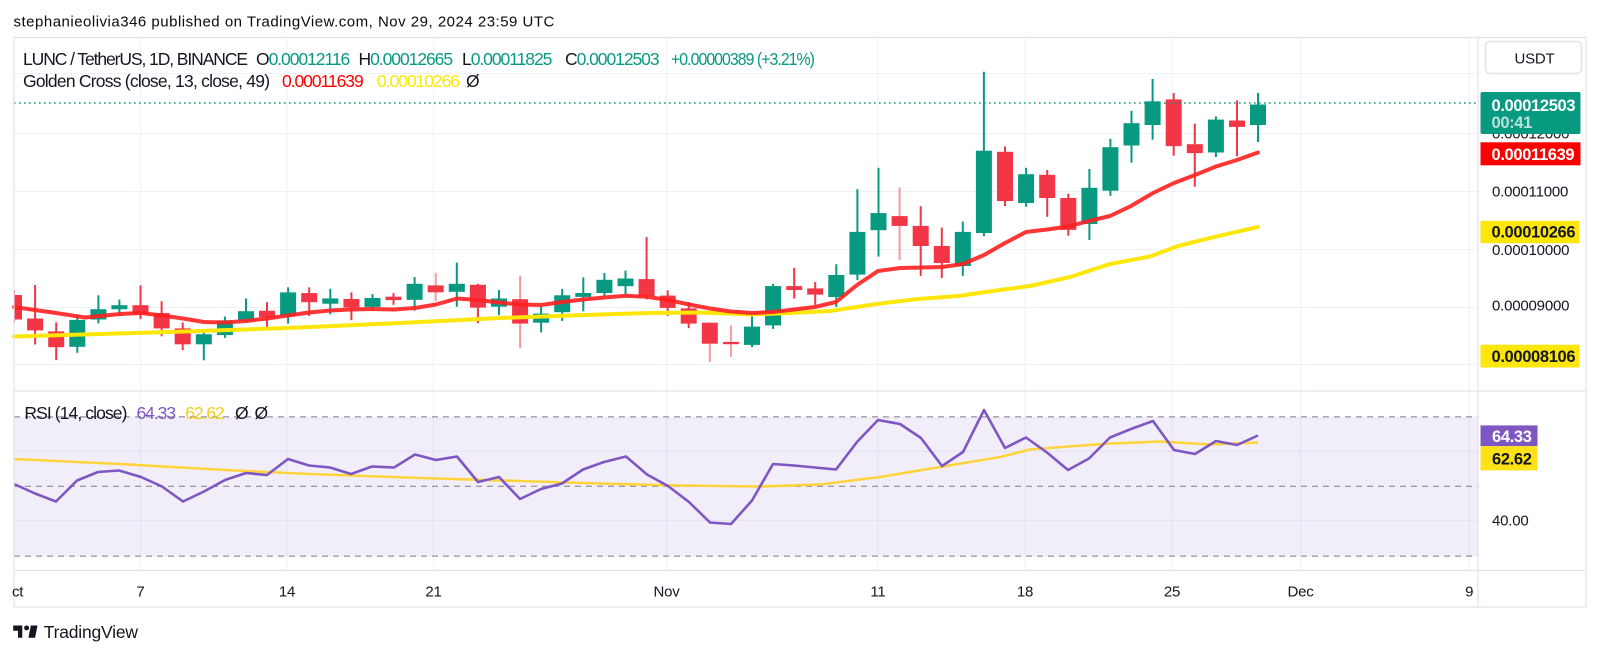  I want to click on svg-text: 40.00, so click(1510, 520).